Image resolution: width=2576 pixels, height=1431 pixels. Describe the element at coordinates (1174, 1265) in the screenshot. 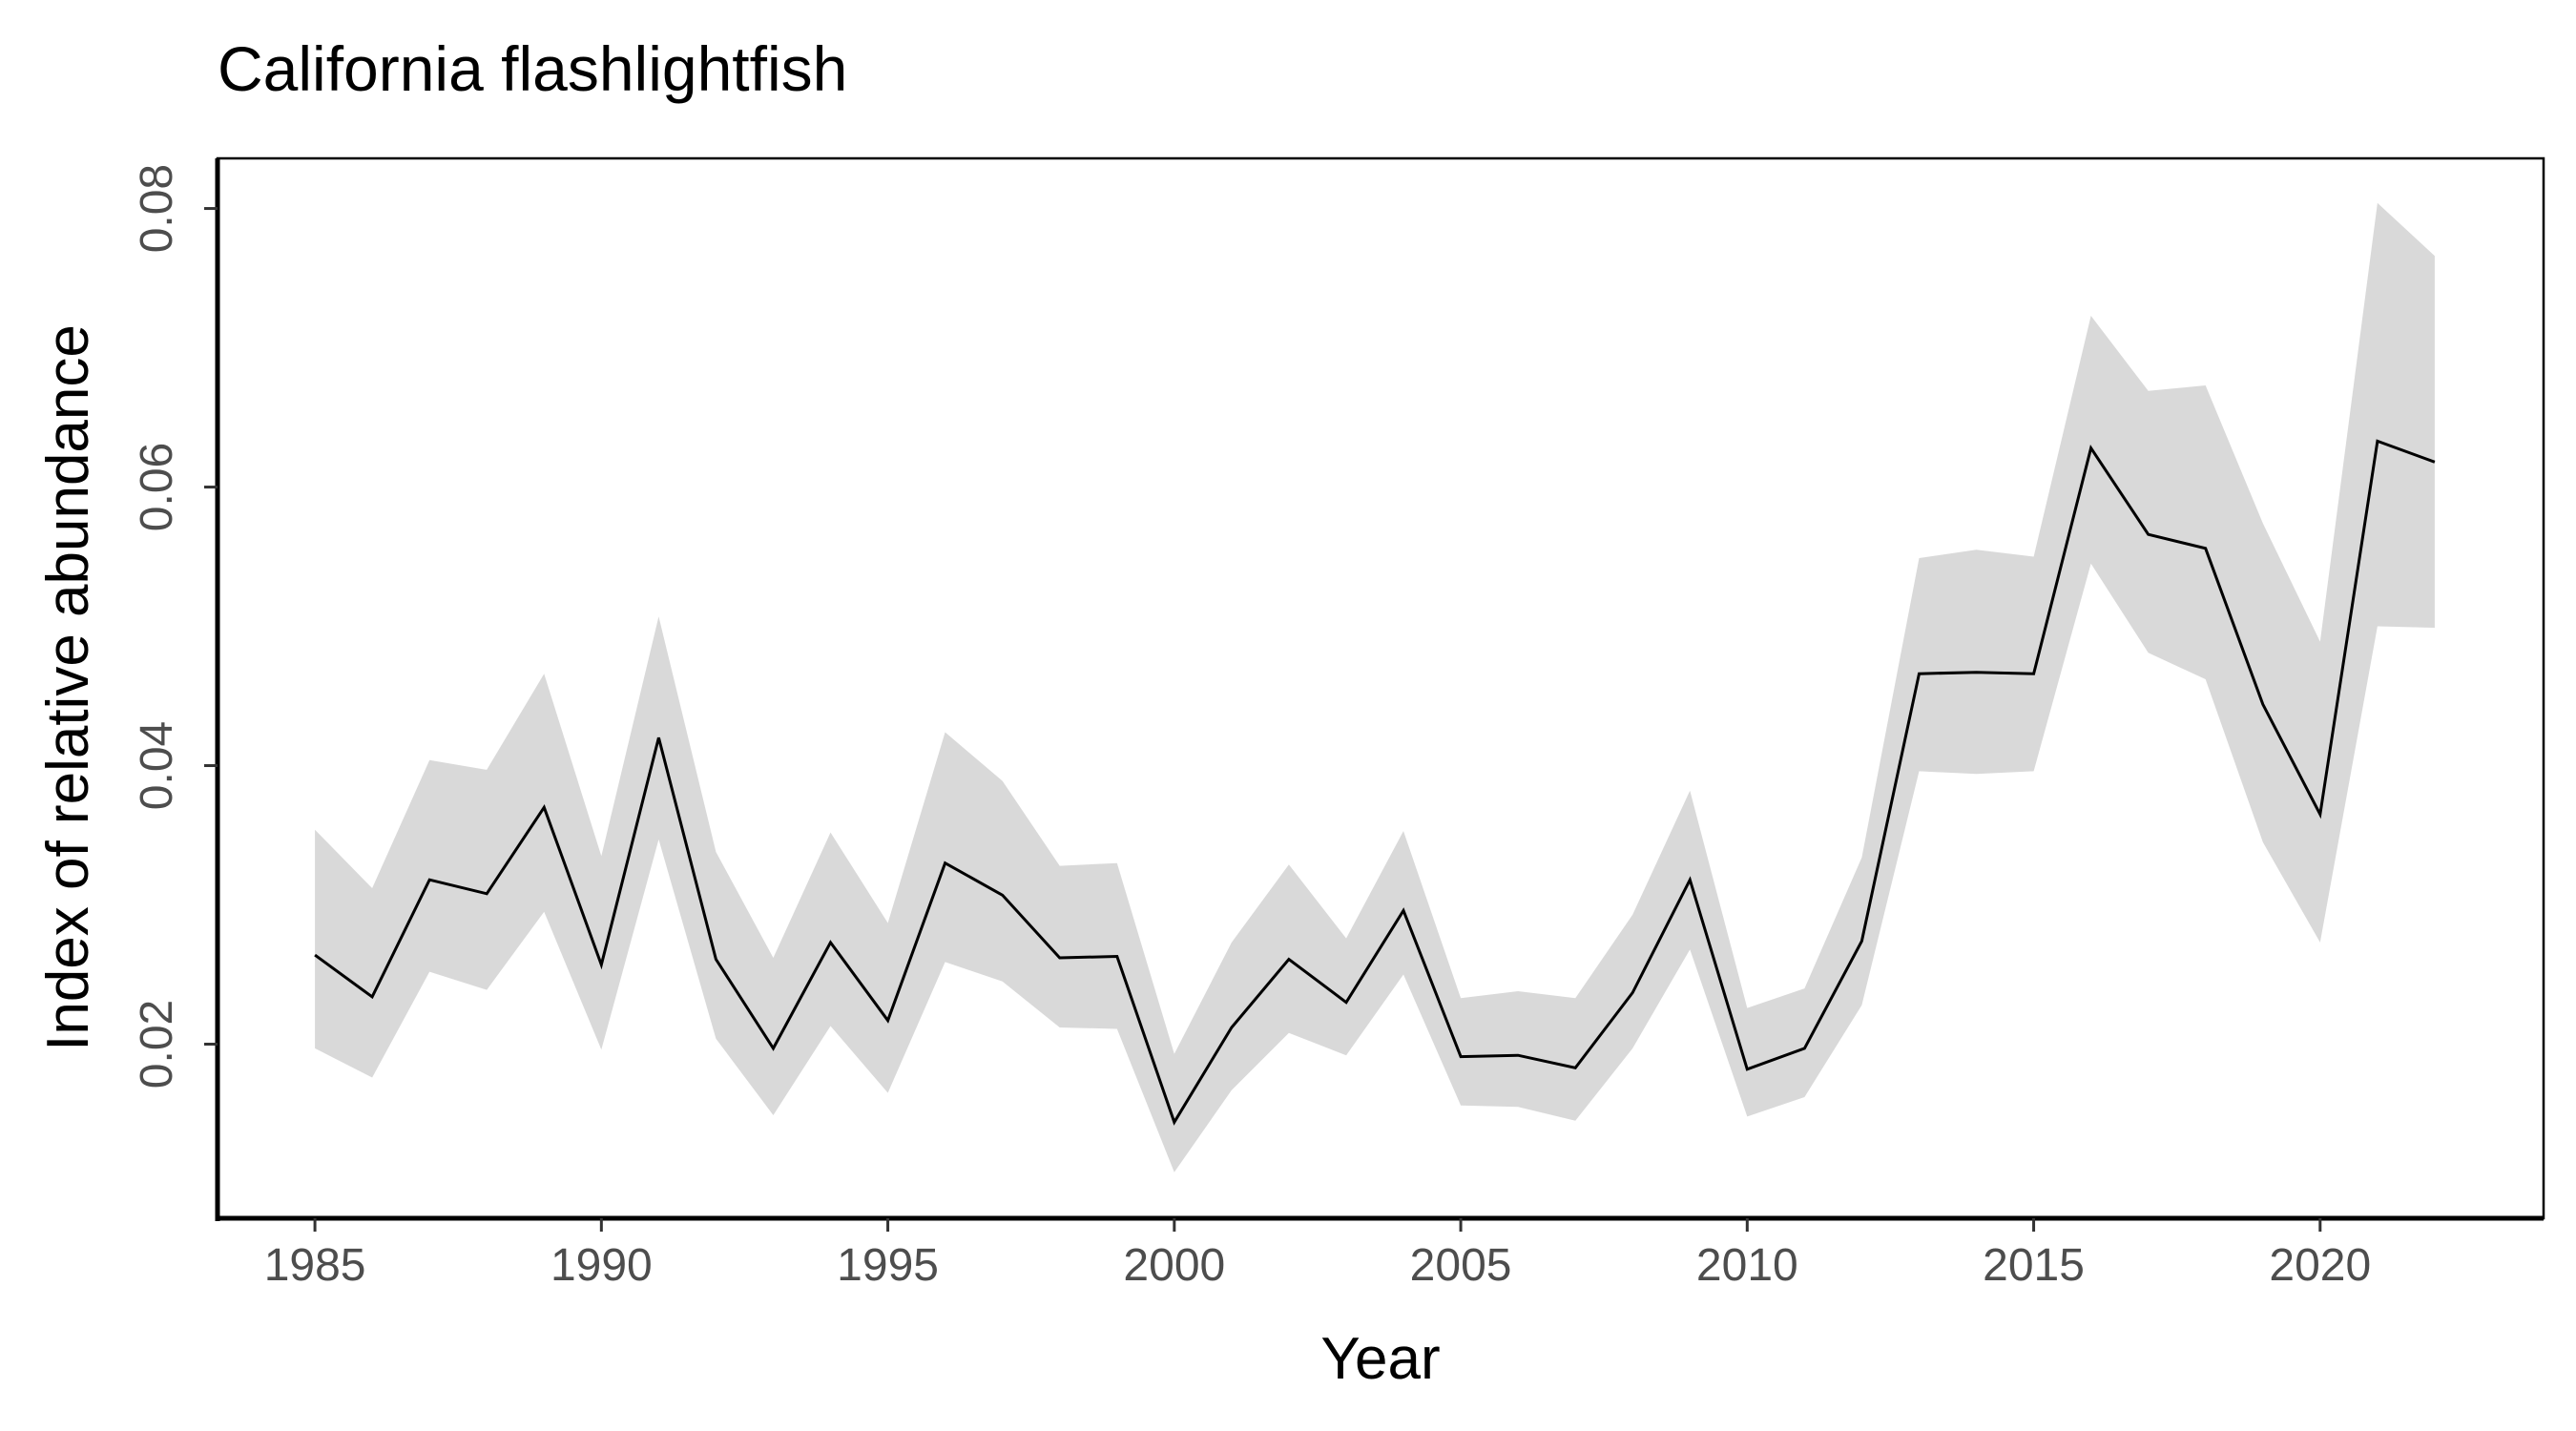

I see `x-tick-label: 2000` at that location.